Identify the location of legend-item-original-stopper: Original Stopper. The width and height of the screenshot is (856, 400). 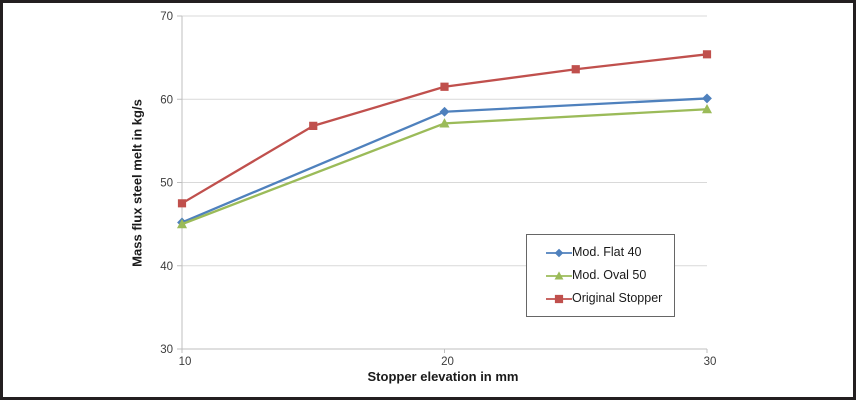
(610, 299).